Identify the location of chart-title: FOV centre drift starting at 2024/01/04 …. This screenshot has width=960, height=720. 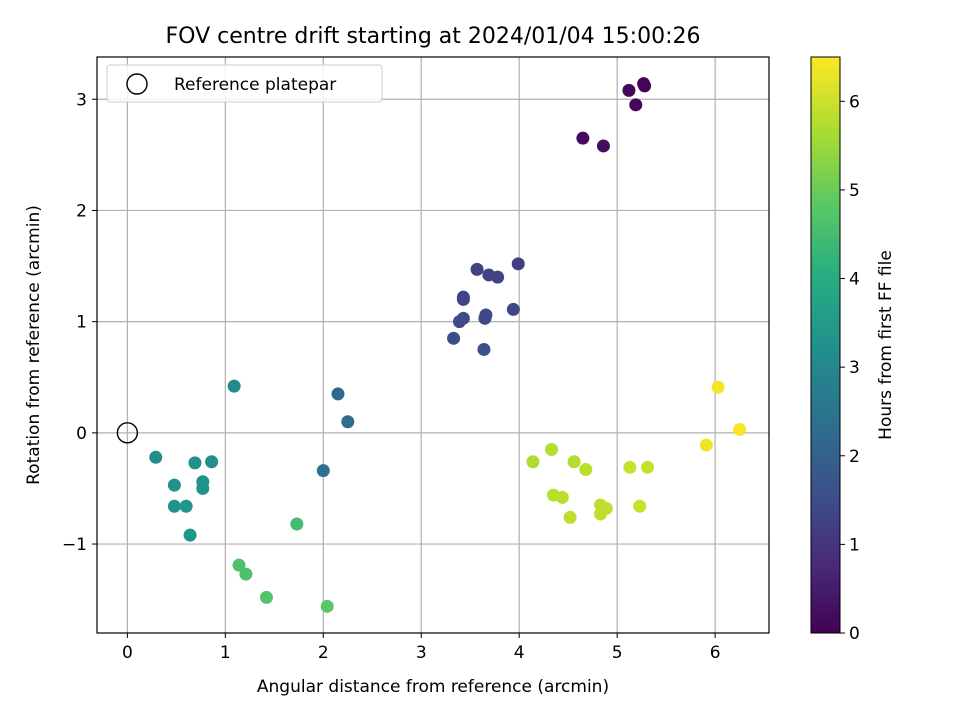
(433, 36).